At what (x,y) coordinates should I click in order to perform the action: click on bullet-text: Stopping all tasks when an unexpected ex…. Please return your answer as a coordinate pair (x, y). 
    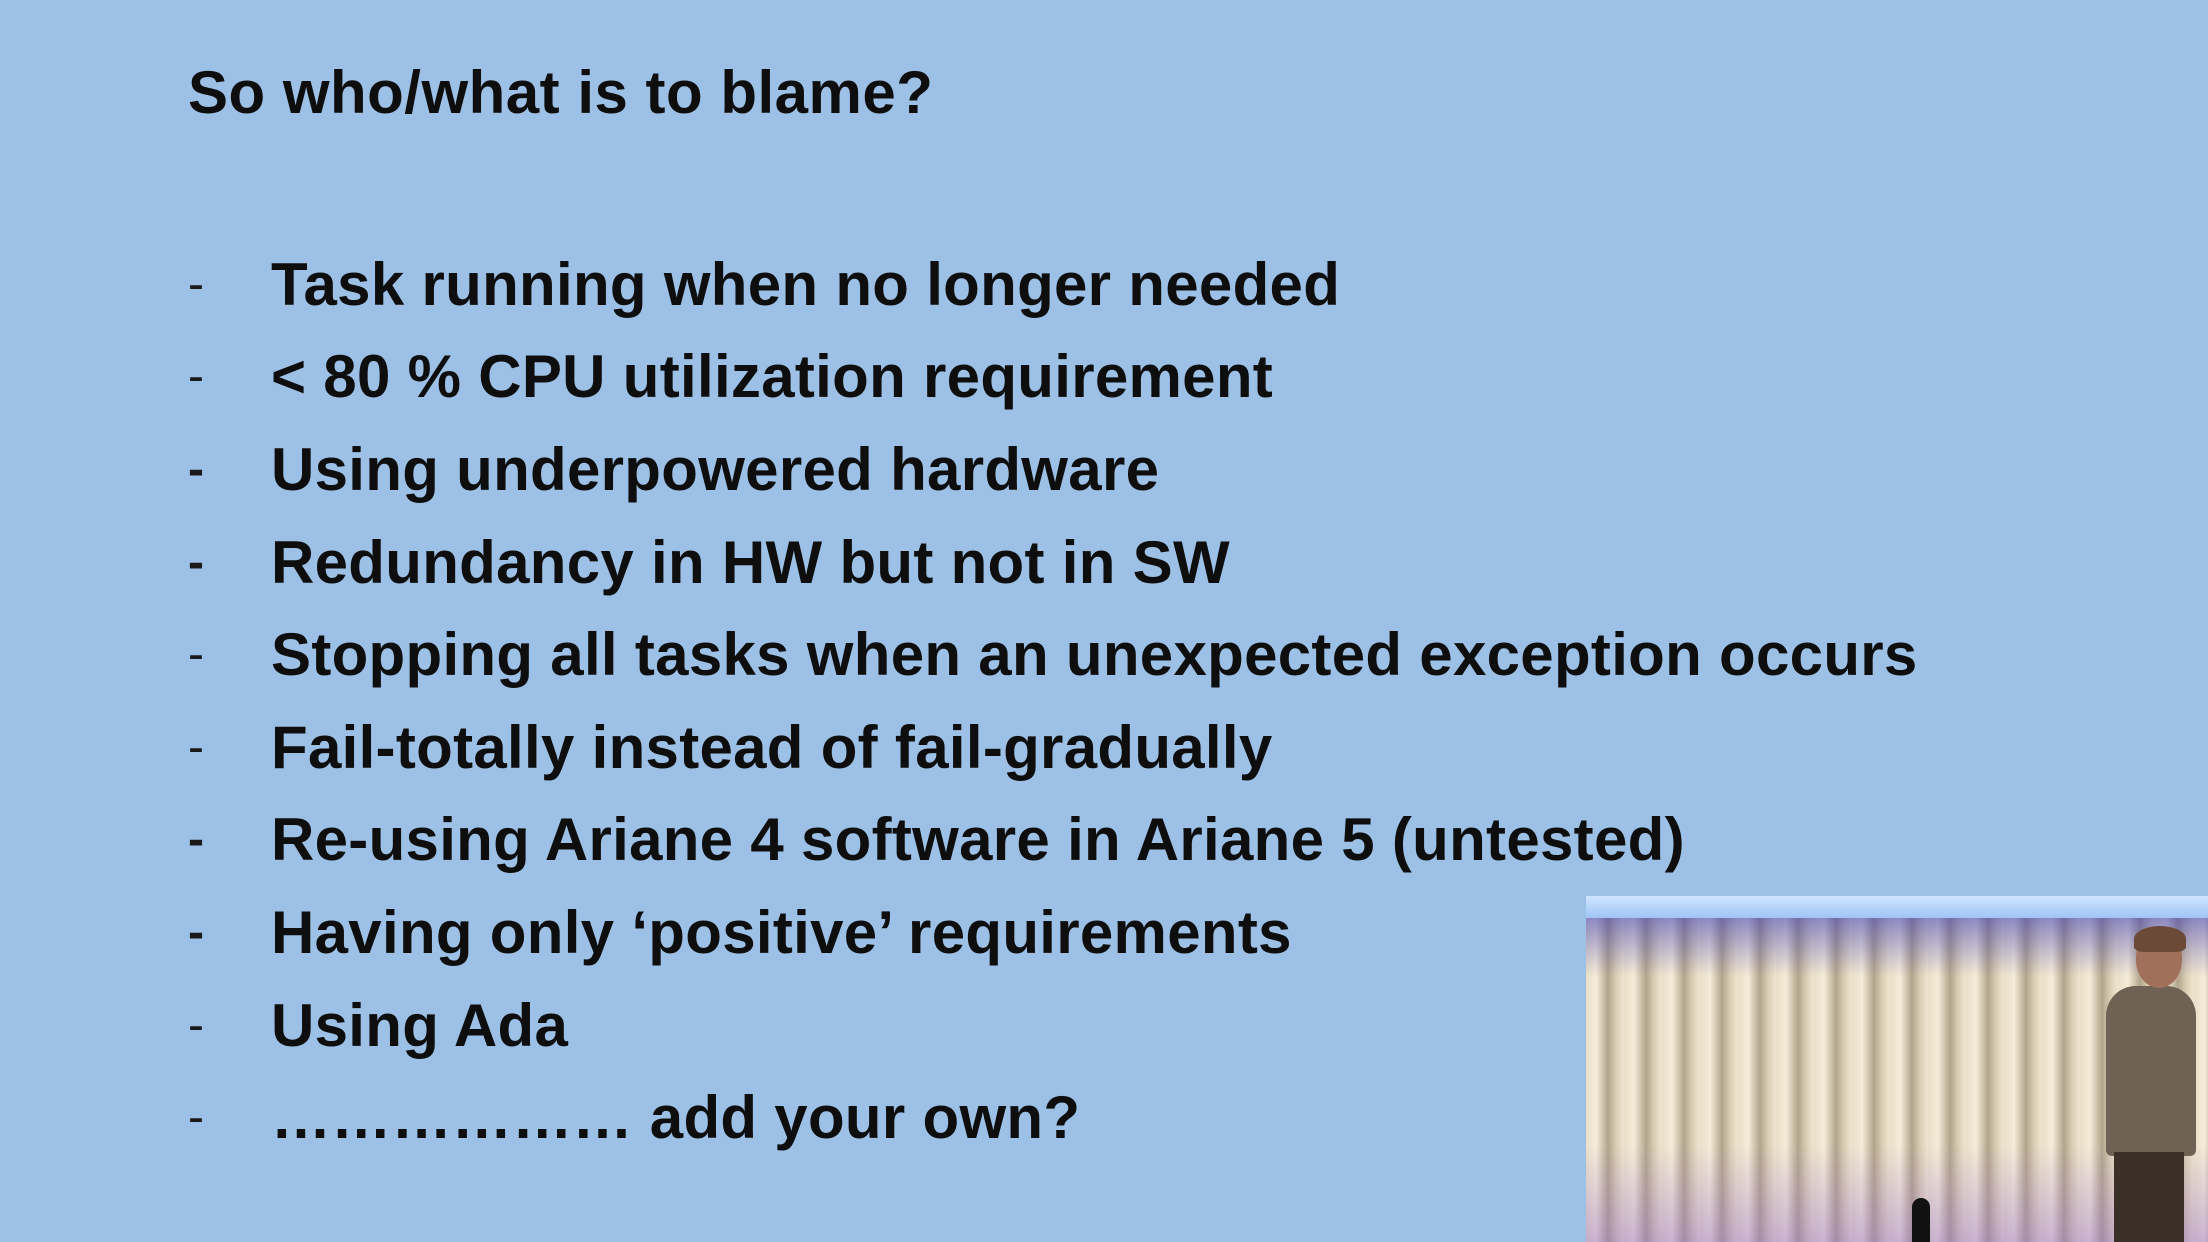
    Looking at the image, I should click on (1094, 655).